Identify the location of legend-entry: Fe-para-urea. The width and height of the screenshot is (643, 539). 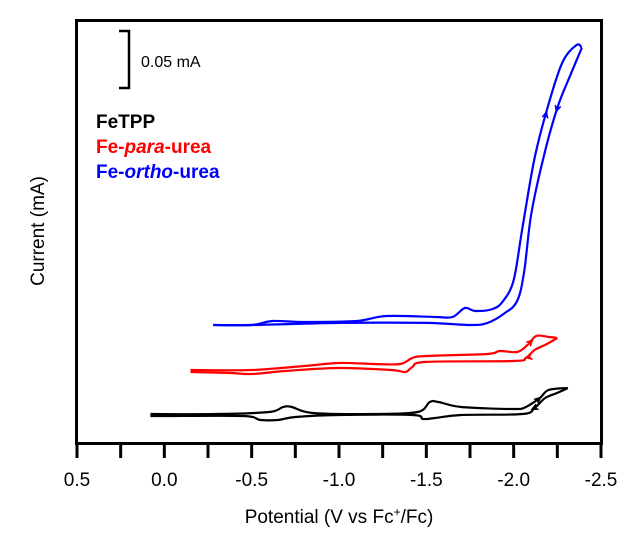
(154, 147).